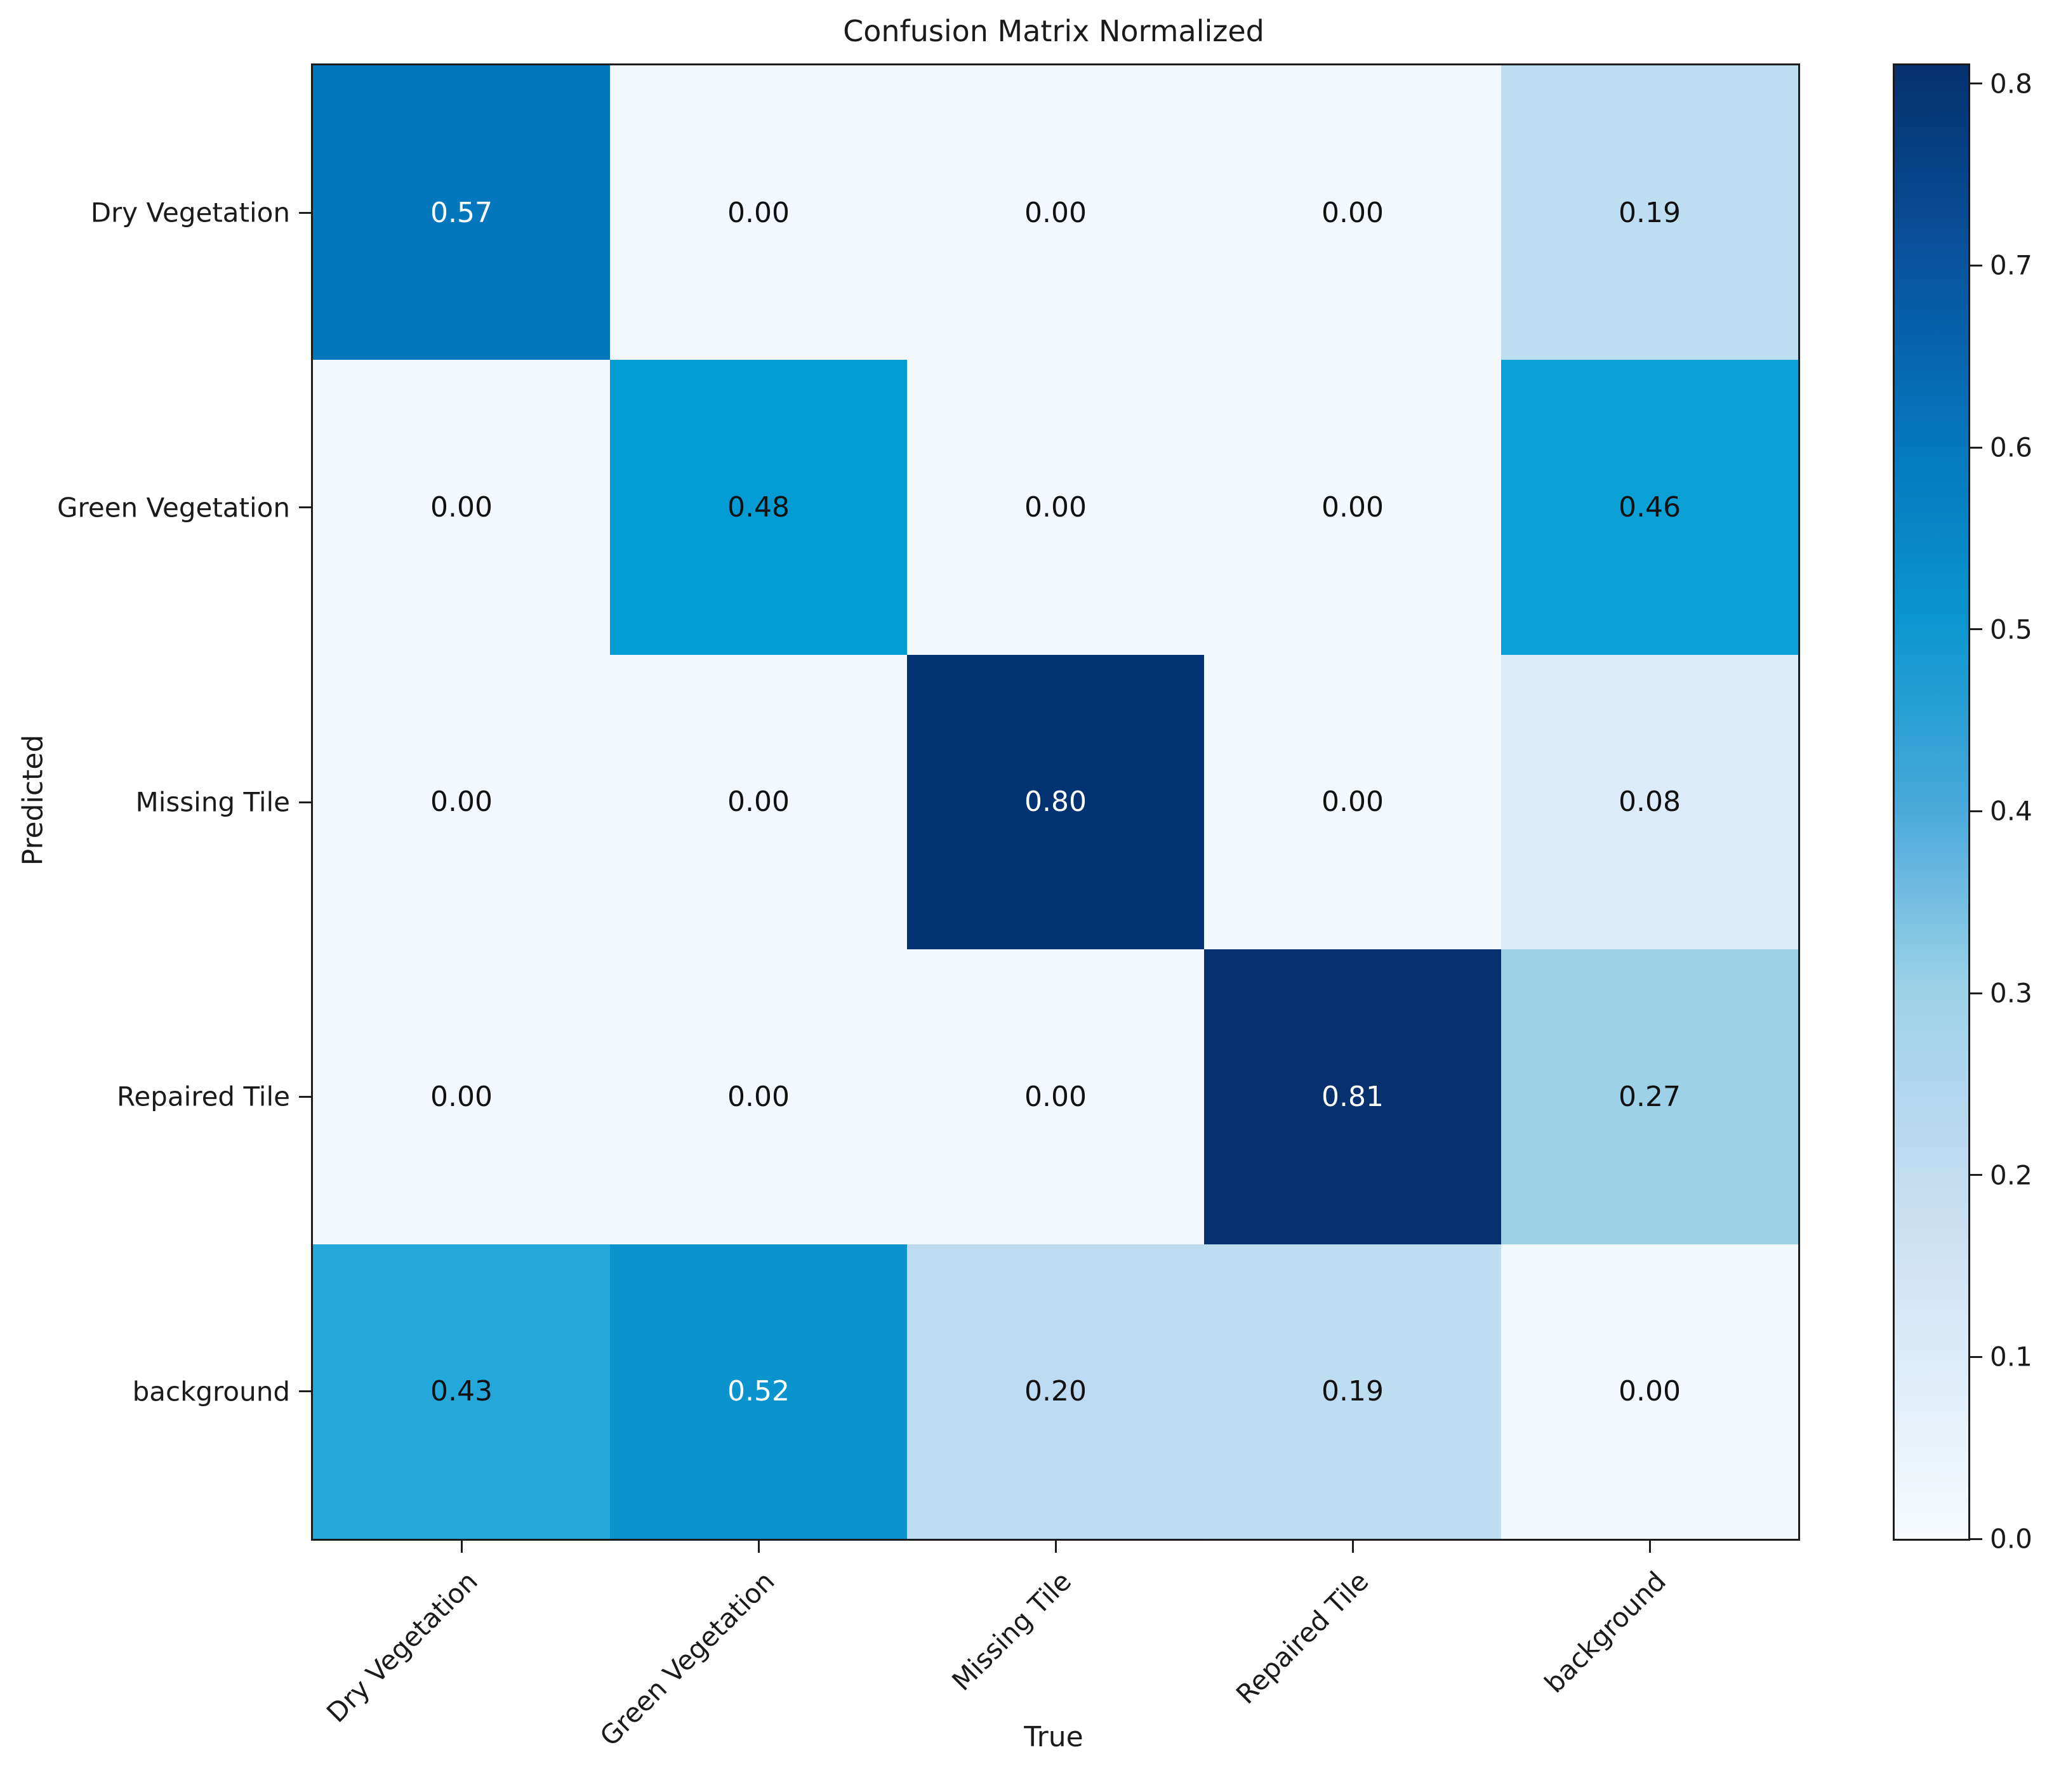 This screenshot has height=1792, width=2047. Describe the element at coordinates (2011, 993) in the screenshot. I see `colorbar-tick-label: 0.3` at that location.